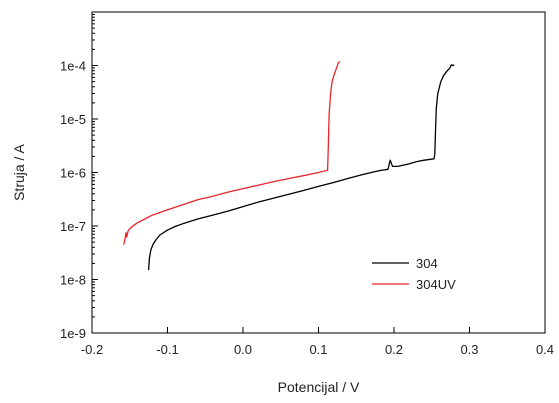  Describe the element at coordinates (469, 349) in the screenshot. I see `x-tick-label: 0.3` at that location.